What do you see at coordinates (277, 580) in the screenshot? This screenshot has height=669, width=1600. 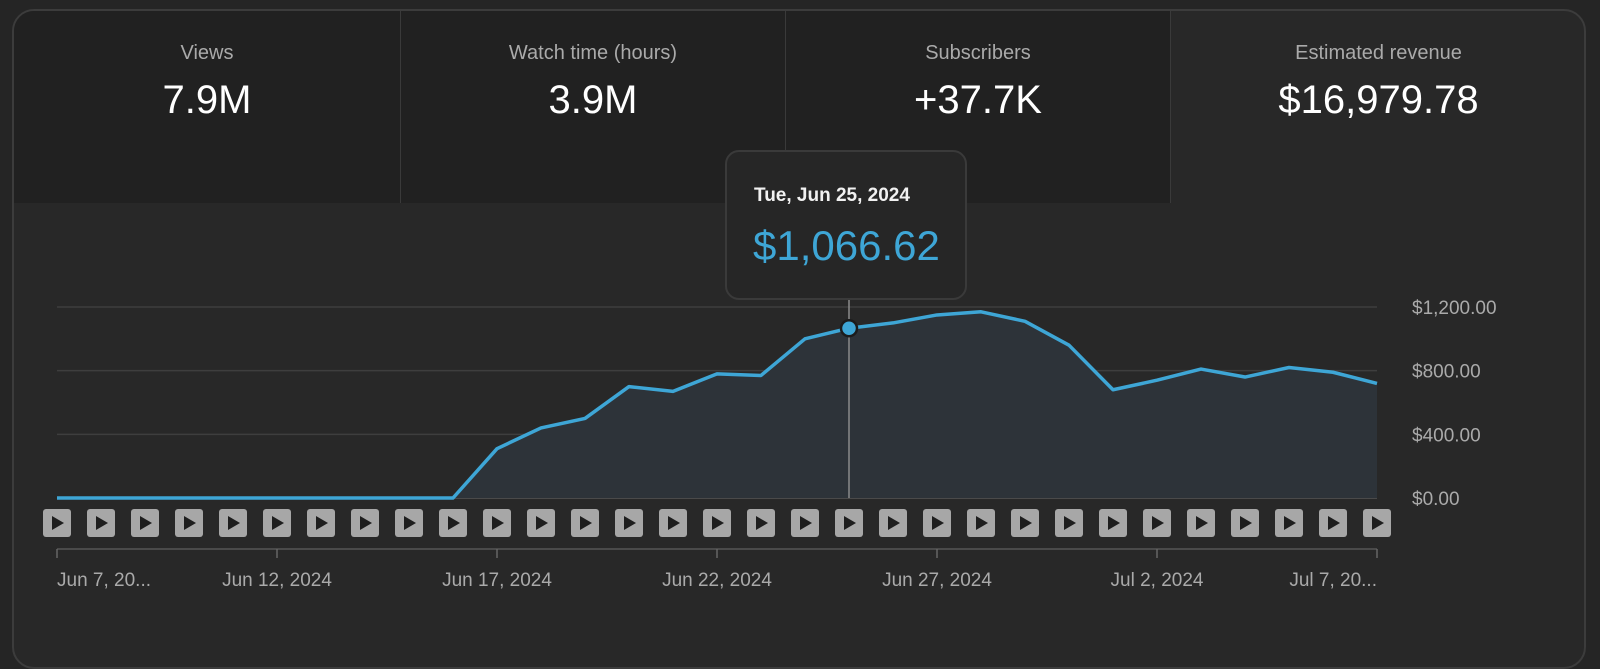 I see `x-tick-label: Jun 12, 2024` at bounding box center [277, 580].